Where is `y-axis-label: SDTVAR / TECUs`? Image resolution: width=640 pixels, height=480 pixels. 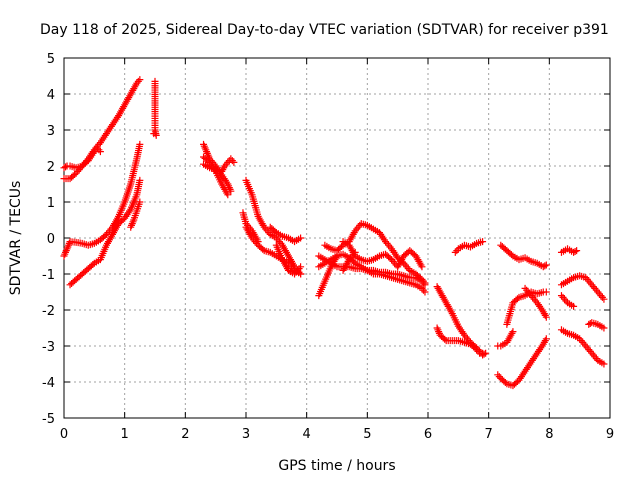 y-axis-label: SDTVAR / TECUs is located at coordinates (16, 238).